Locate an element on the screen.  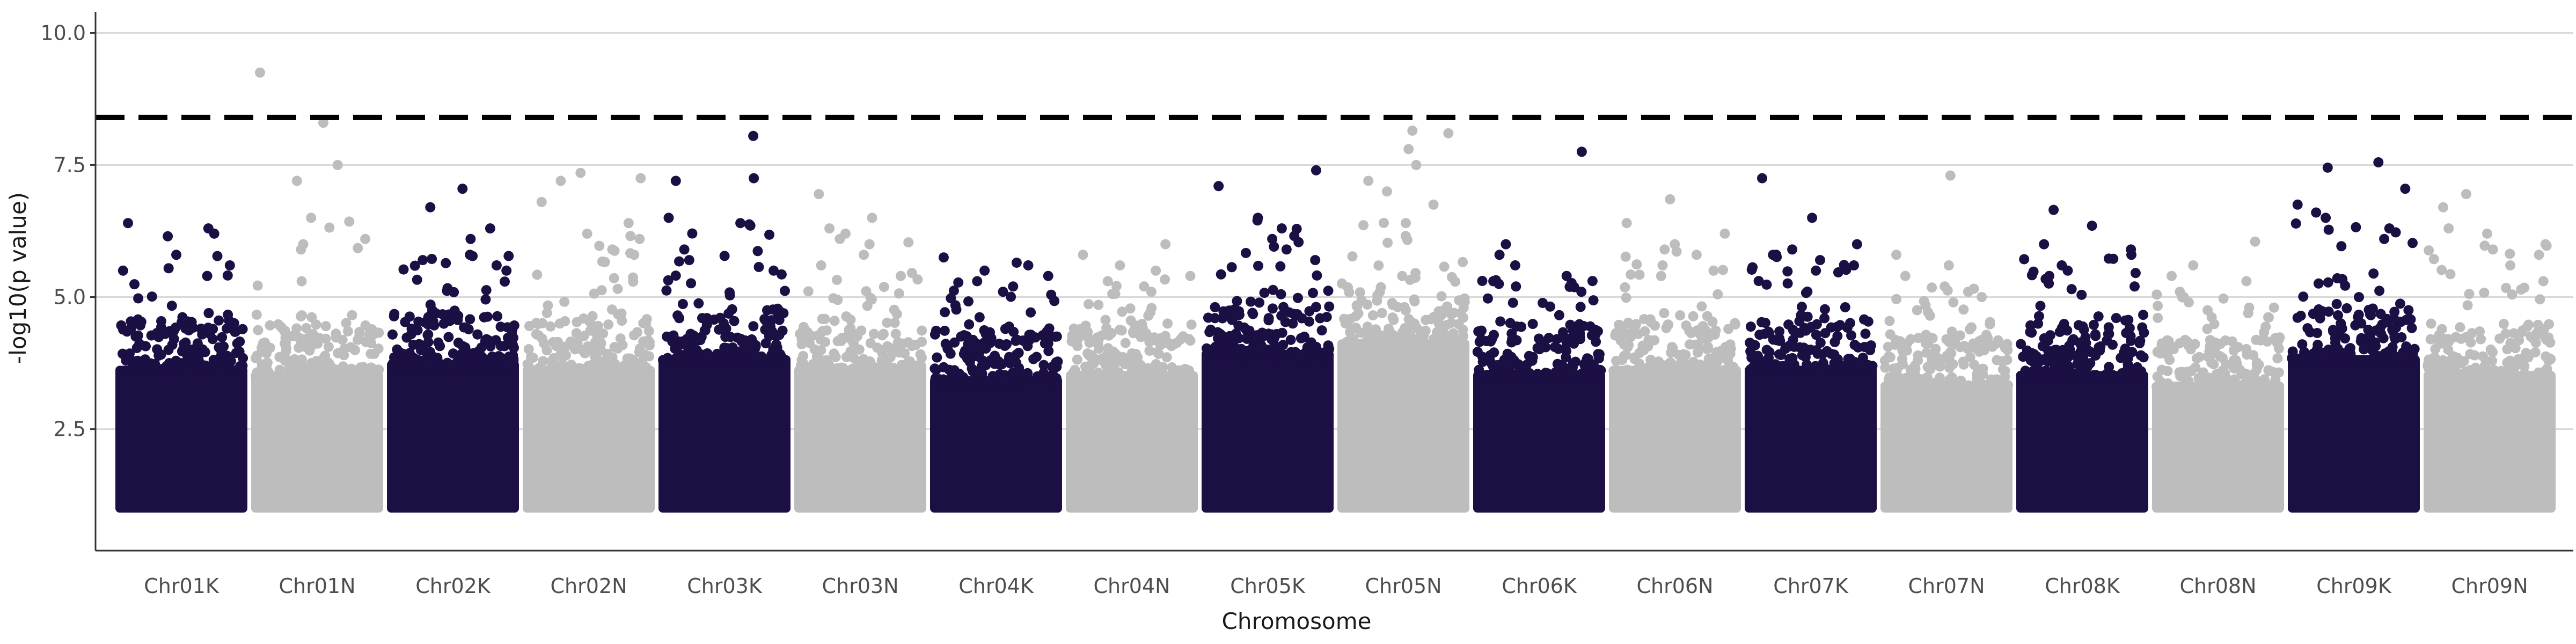
peak-point-chr06k is located at coordinates (1581, 152).